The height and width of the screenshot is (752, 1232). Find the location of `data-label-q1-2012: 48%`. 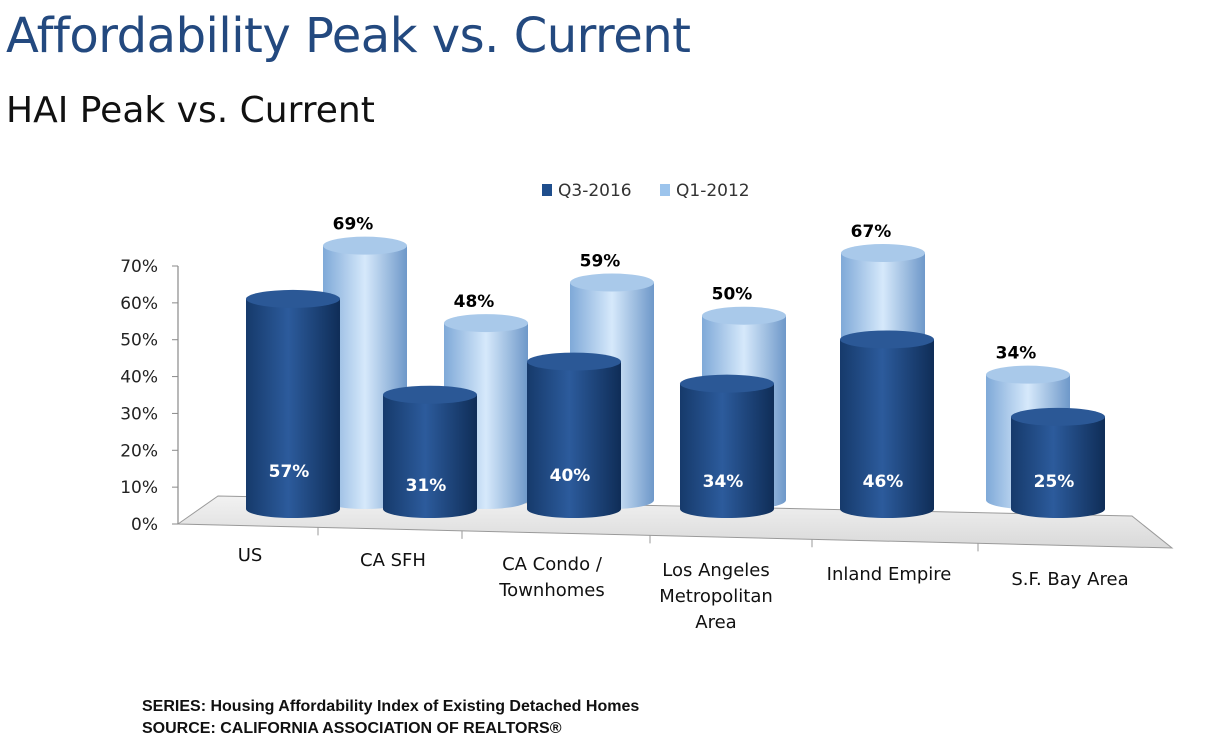

data-label-q1-2012: 48% is located at coordinates (474, 302).